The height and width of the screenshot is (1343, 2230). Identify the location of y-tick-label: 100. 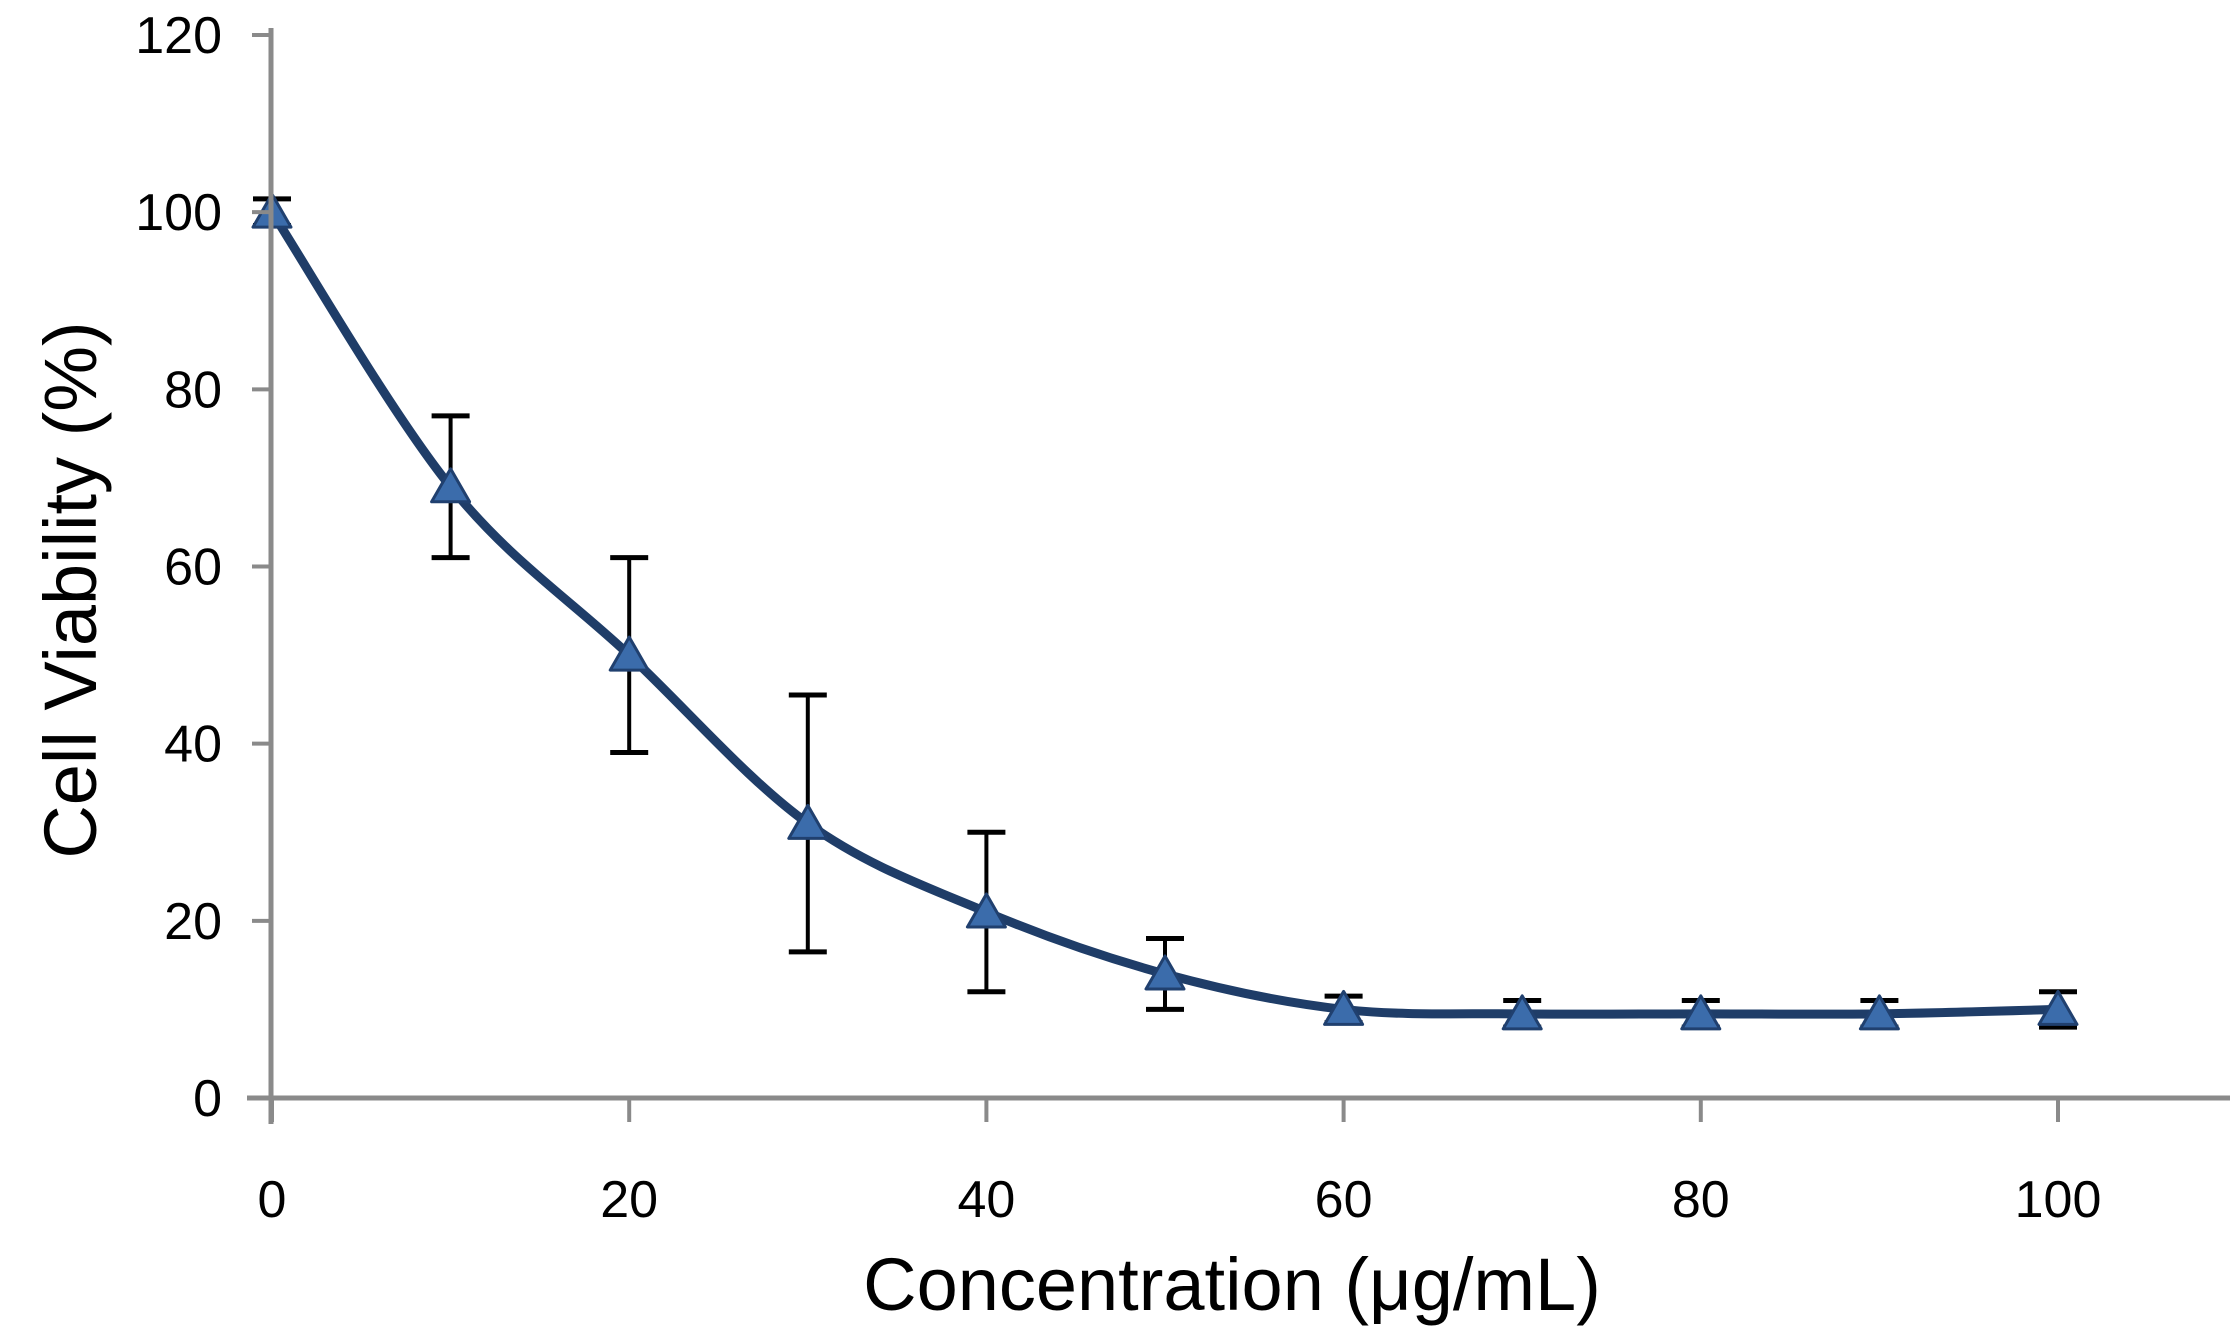
(178, 213).